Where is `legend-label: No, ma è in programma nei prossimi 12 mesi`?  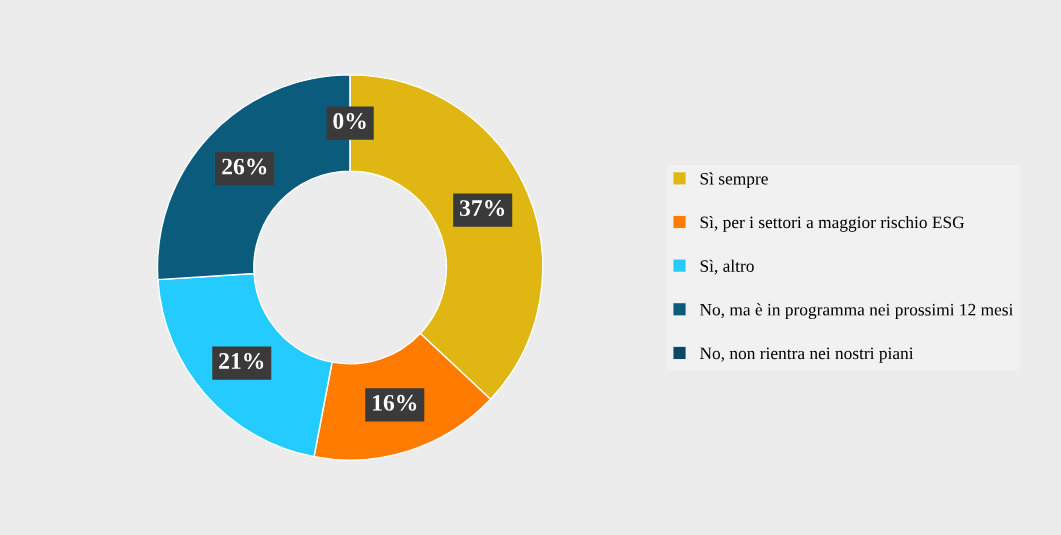 legend-label: No, ma è in programma nei prossimi 12 mesi is located at coordinates (856, 311).